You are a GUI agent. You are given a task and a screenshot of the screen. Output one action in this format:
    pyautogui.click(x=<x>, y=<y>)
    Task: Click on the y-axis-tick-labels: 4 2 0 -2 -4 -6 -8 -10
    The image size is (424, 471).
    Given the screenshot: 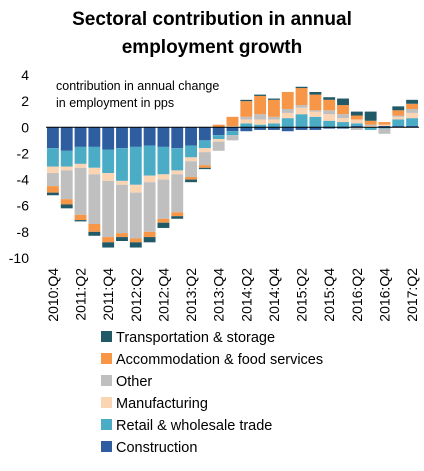 What is the action you would take?
    pyautogui.click(x=19, y=166)
    